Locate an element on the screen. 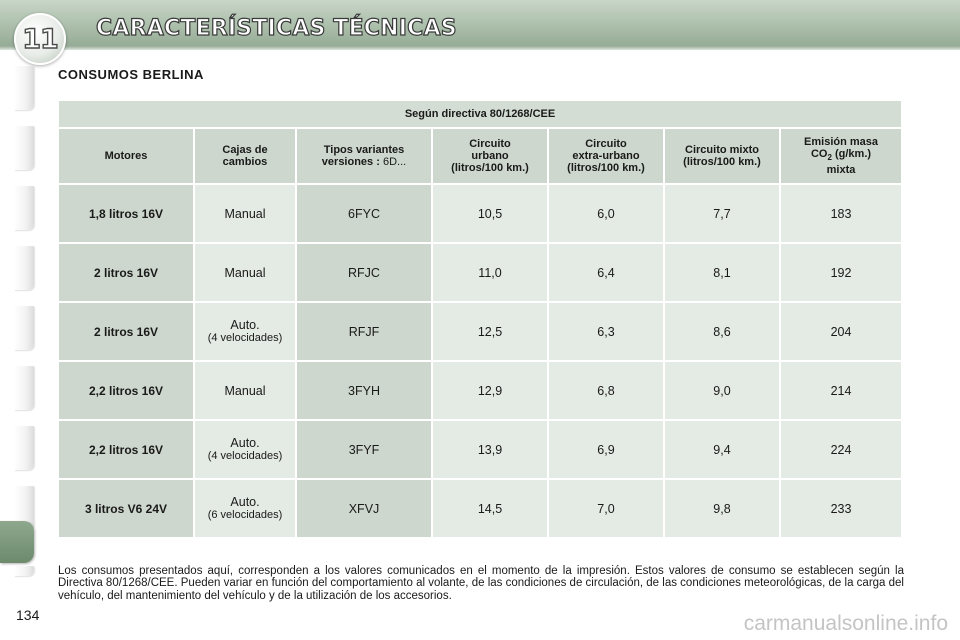 The height and width of the screenshot is (640, 960). co2-cell: 192 is located at coordinates (841, 272).